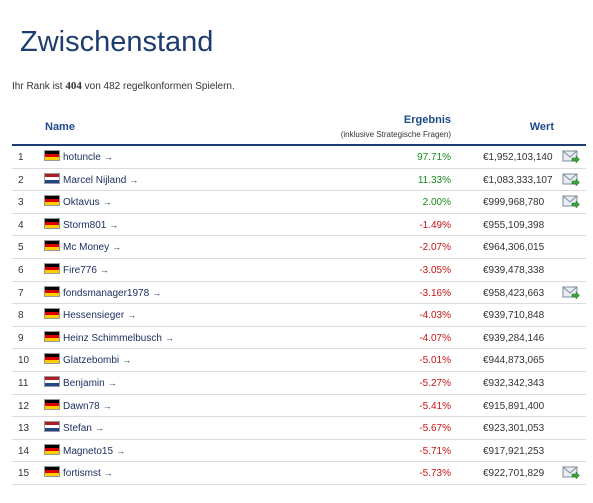  I want to click on result-cell: -5.73%, so click(435, 474).